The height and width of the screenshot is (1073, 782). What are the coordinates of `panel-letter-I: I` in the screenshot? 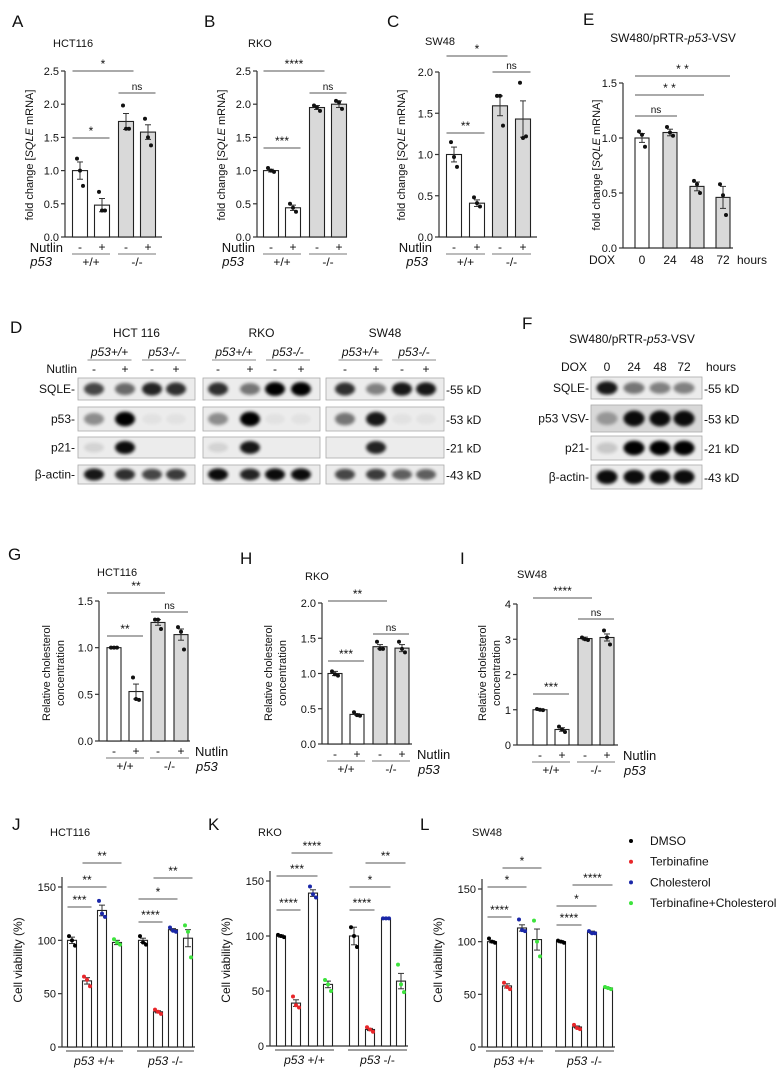 It's located at (462, 558).